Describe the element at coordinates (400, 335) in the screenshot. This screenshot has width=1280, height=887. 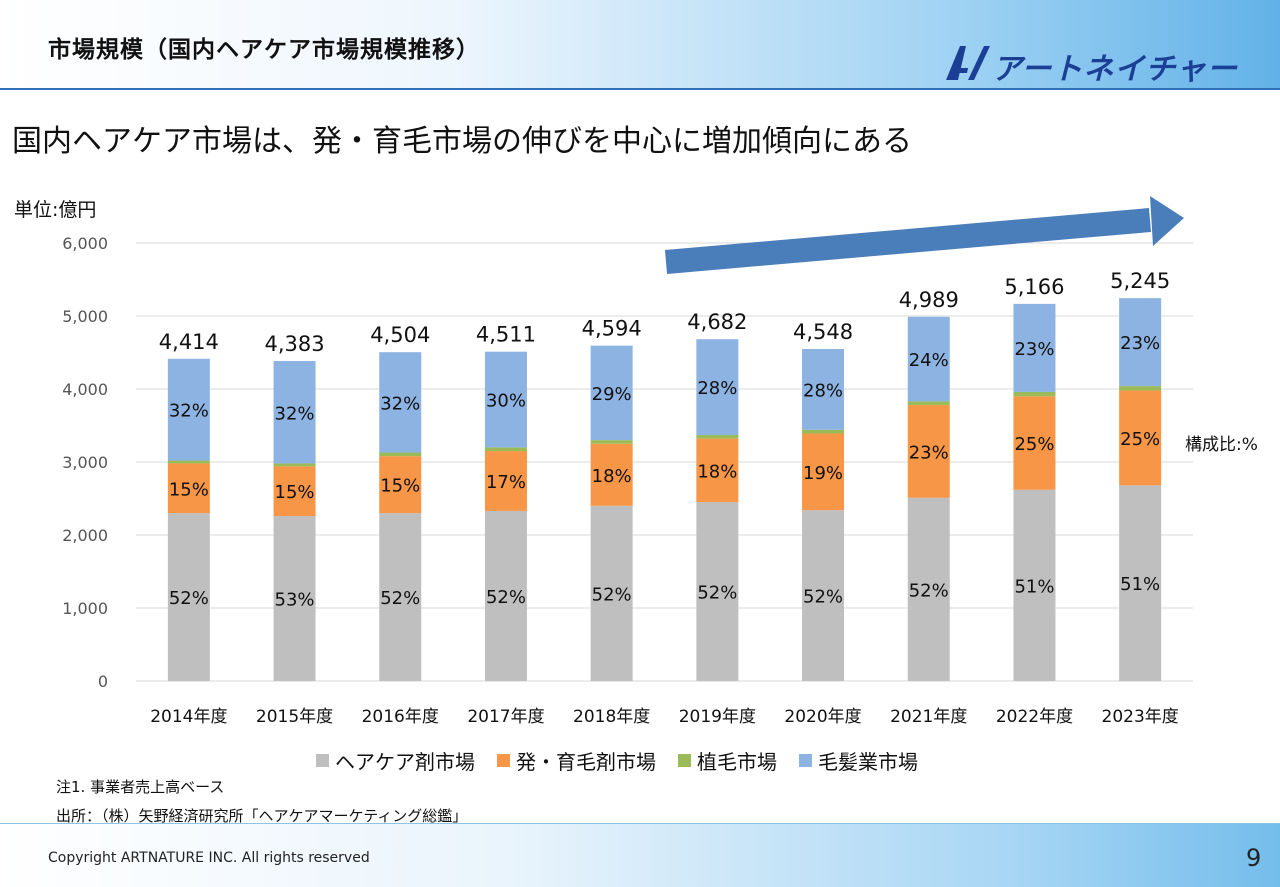
I see `bar-total-label: 4,504` at that location.